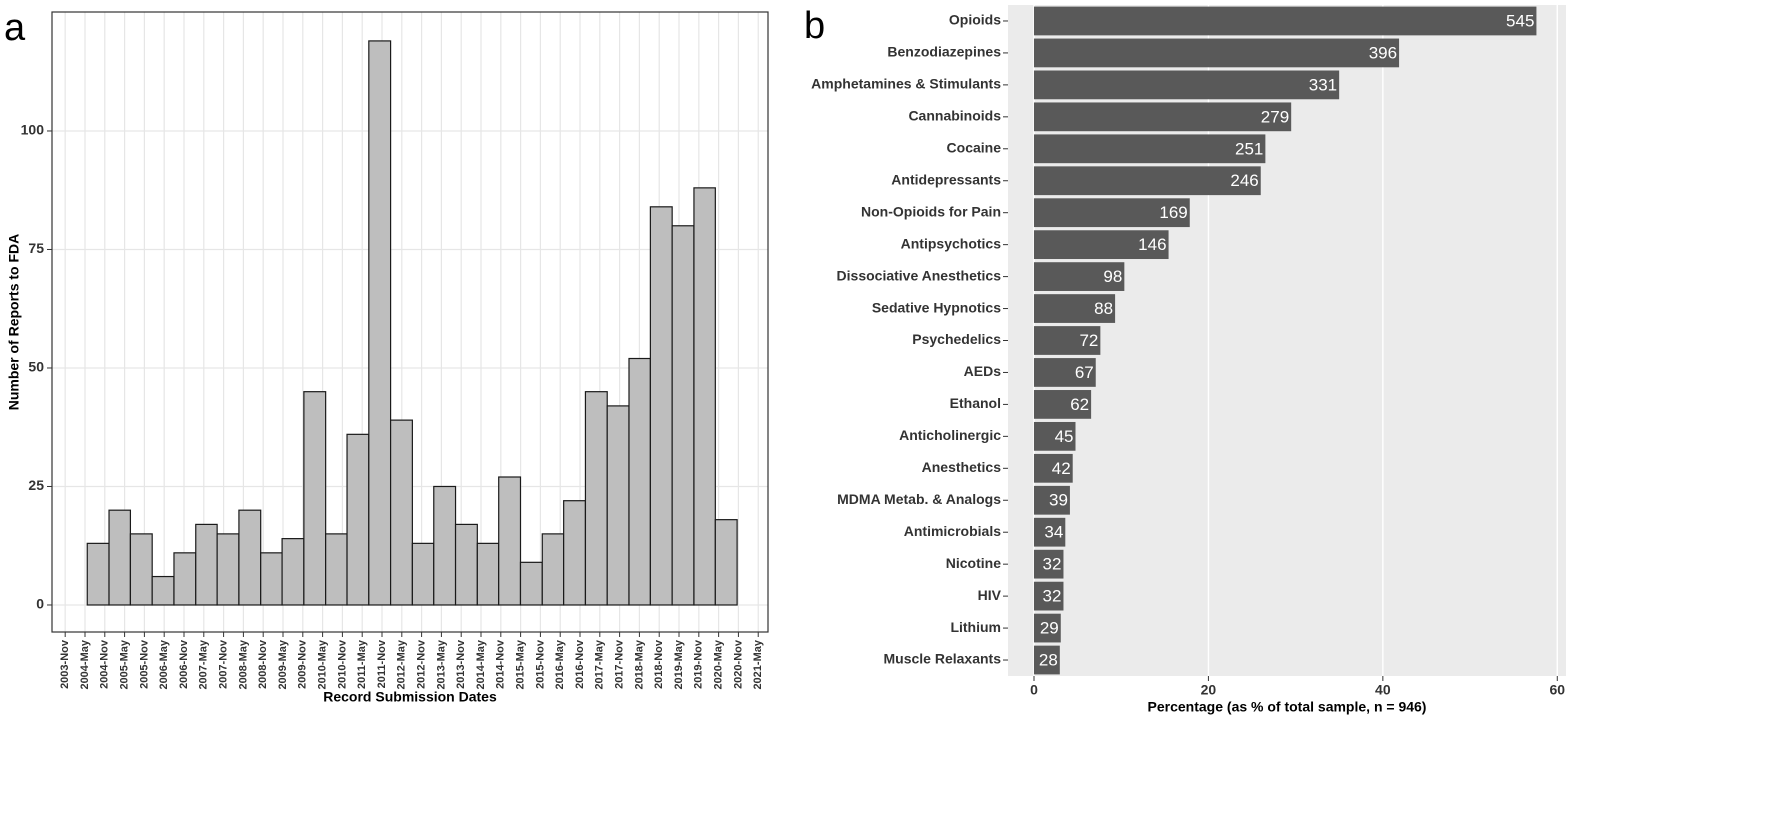 This screenshot has width=1774, height=817. What do you see at coordinates (639, 664) in the screenshot?
I see `x-tick-label: 2018-May` at bounding box center [639, 664].